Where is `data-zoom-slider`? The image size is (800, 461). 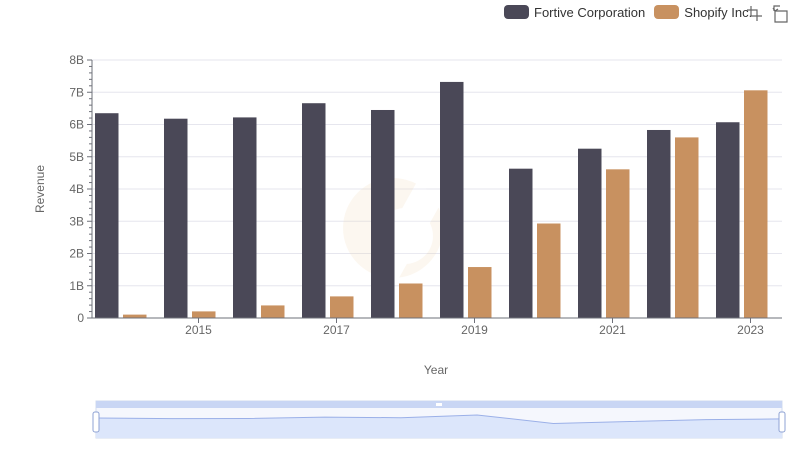 data-zoom-slider is located at coordinates (439, 419).